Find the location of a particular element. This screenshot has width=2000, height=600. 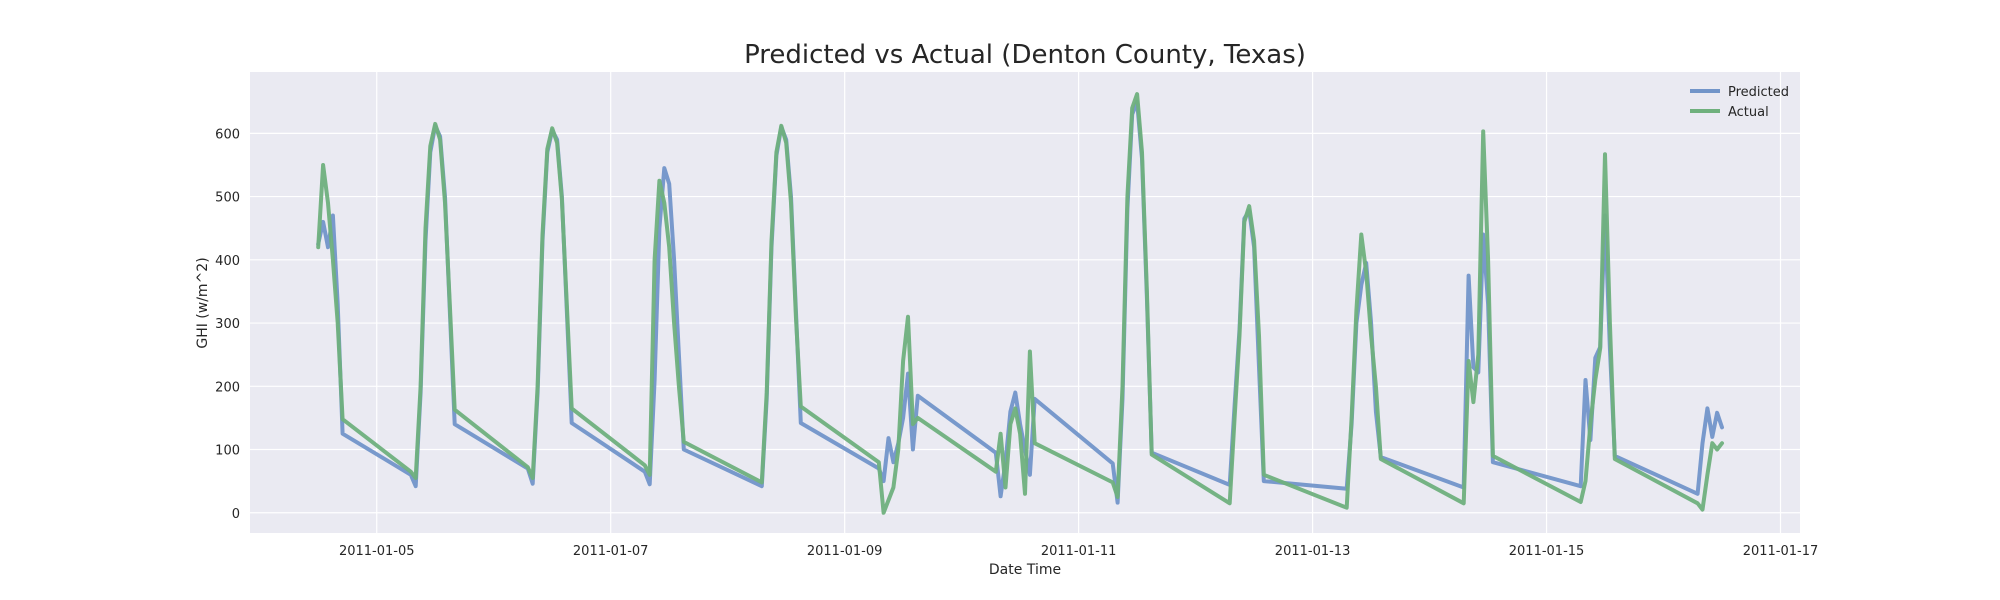

y-tick-labels: 0 100 200 300 400 500 600 is located at coordinates (227, 324).